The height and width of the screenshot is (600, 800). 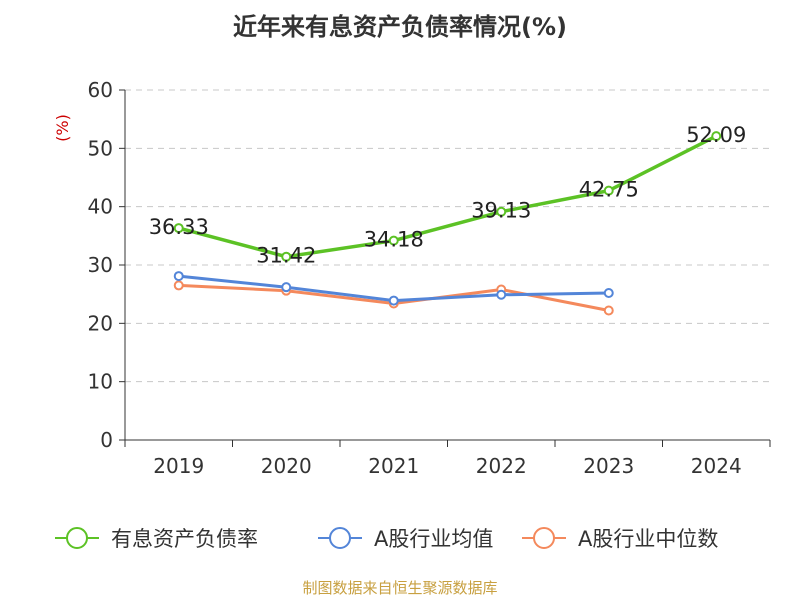 I want to click on x-tick-label: 2023, so click(x=608, y=466).